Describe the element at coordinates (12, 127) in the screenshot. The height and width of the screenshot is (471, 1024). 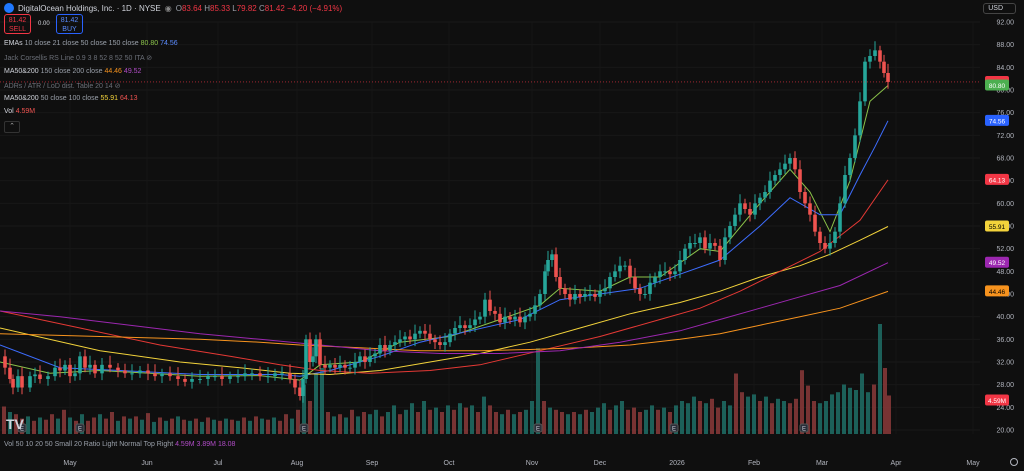
I see `collapse-legend-button: ⌃` at that location.